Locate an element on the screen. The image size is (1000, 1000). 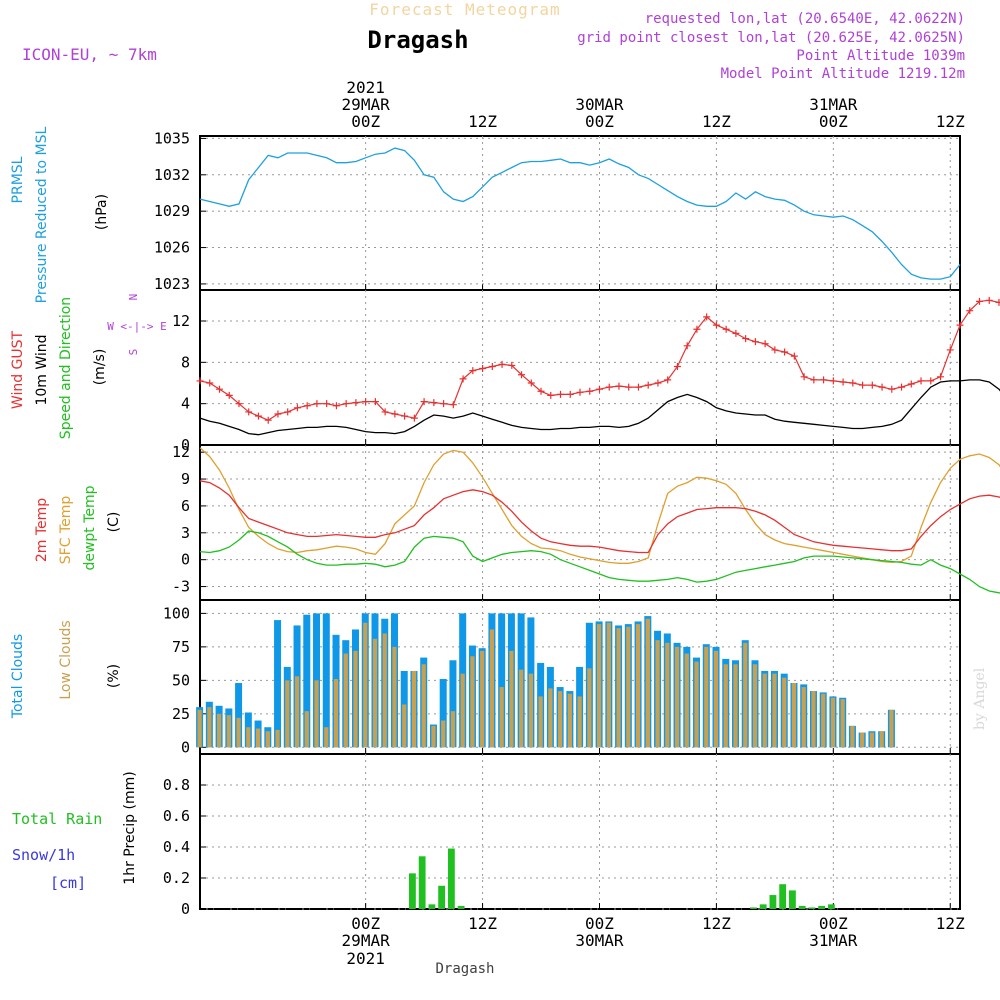
wind-ytick-label-0: 0 is located at coordinates (185, 445).